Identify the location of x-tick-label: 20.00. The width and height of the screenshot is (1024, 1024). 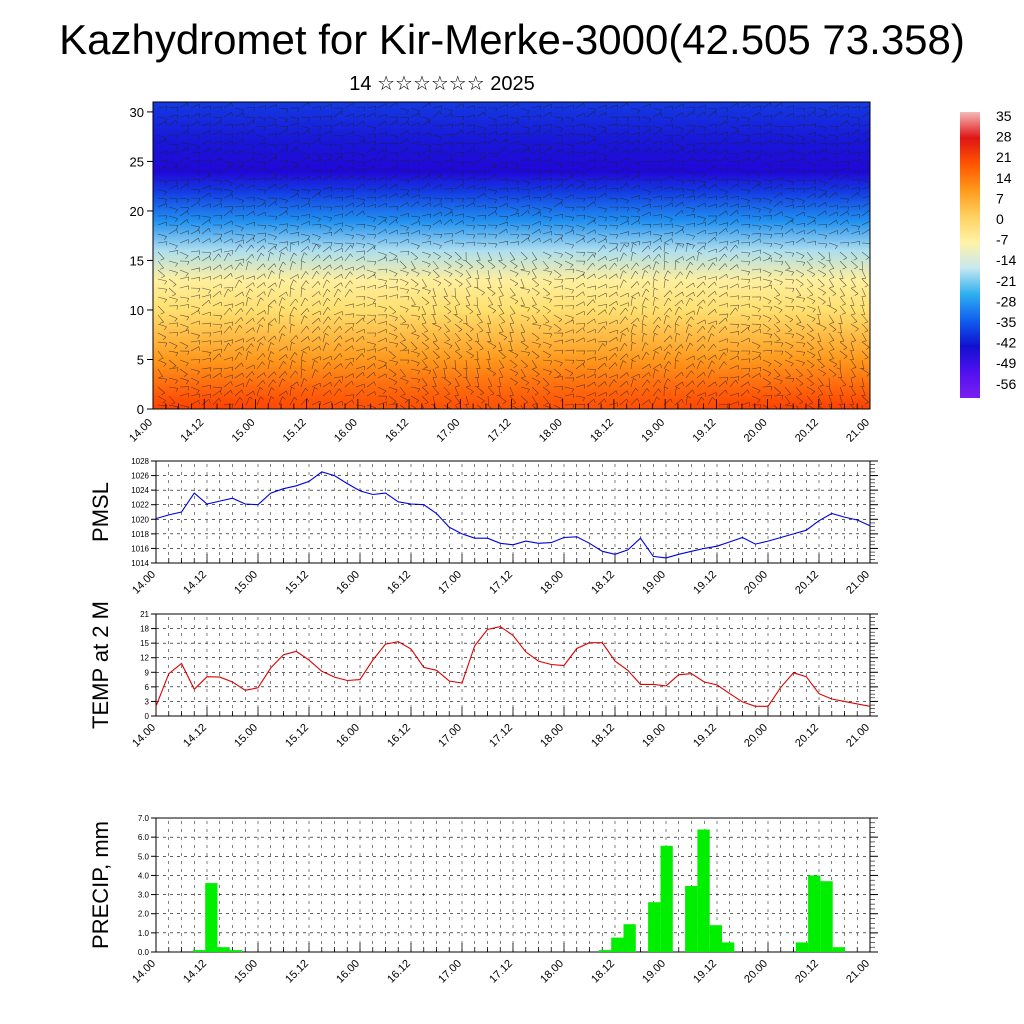
(756, 583).